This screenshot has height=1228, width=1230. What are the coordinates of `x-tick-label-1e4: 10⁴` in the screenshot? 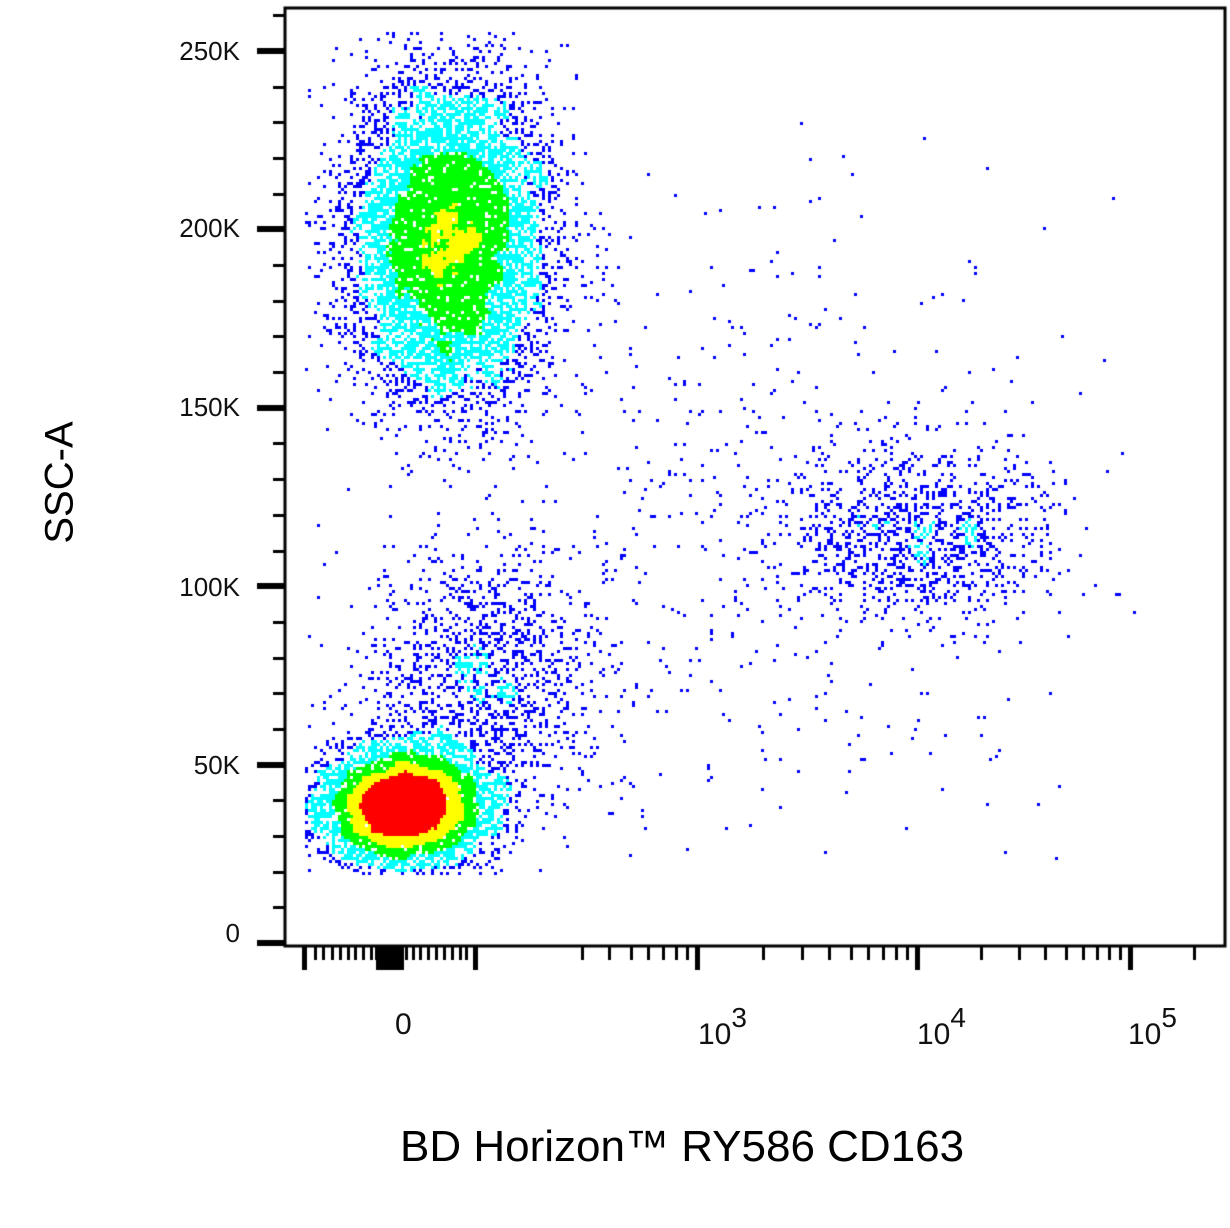 It's located at (941, 1027).